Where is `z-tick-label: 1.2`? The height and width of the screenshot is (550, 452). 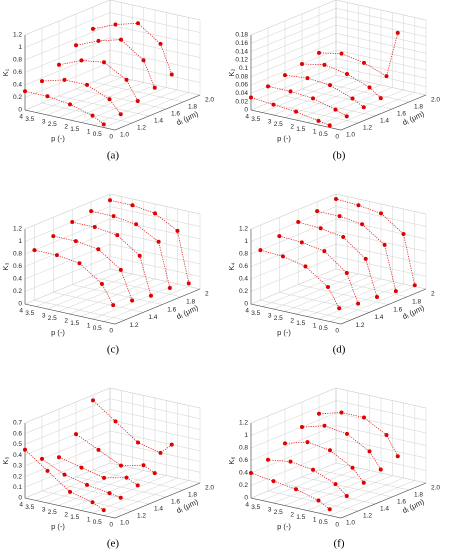
z-tick-label: 1.2 is located at coordinates (243, 229).